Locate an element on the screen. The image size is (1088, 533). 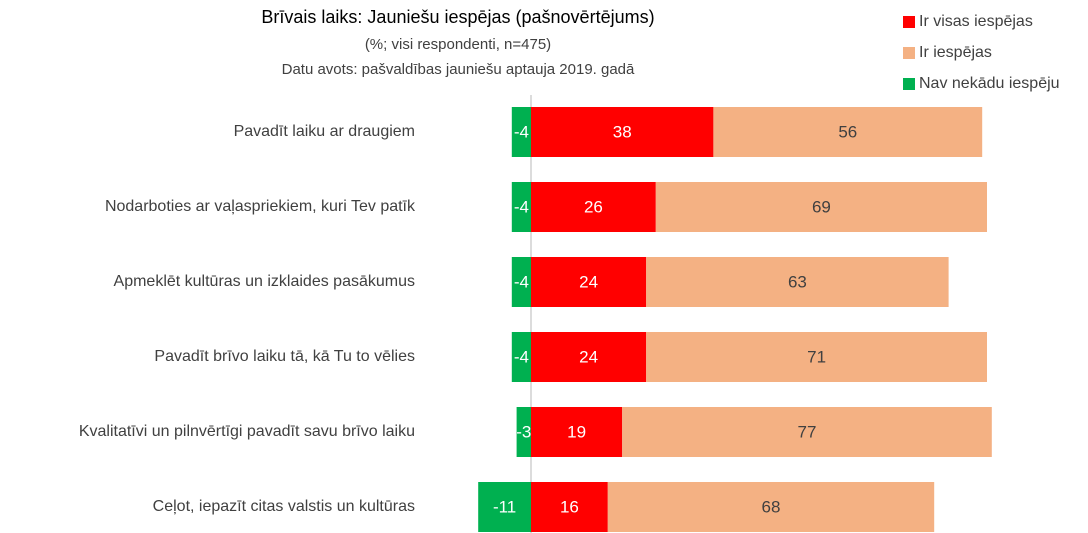
category-label: Pavadīt laiku ar draugiem is located at coordinates (324, 131).